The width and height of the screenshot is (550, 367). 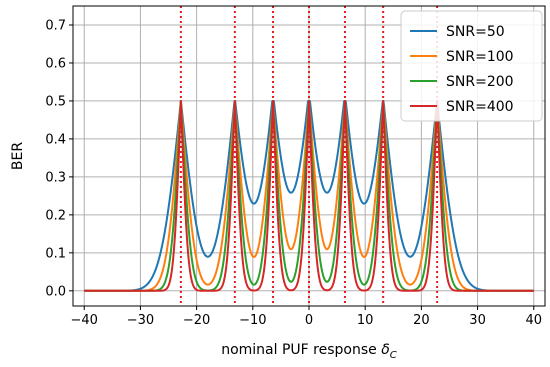 I want to click on y-tick-label: 0.1, so click(x=55, y=253).